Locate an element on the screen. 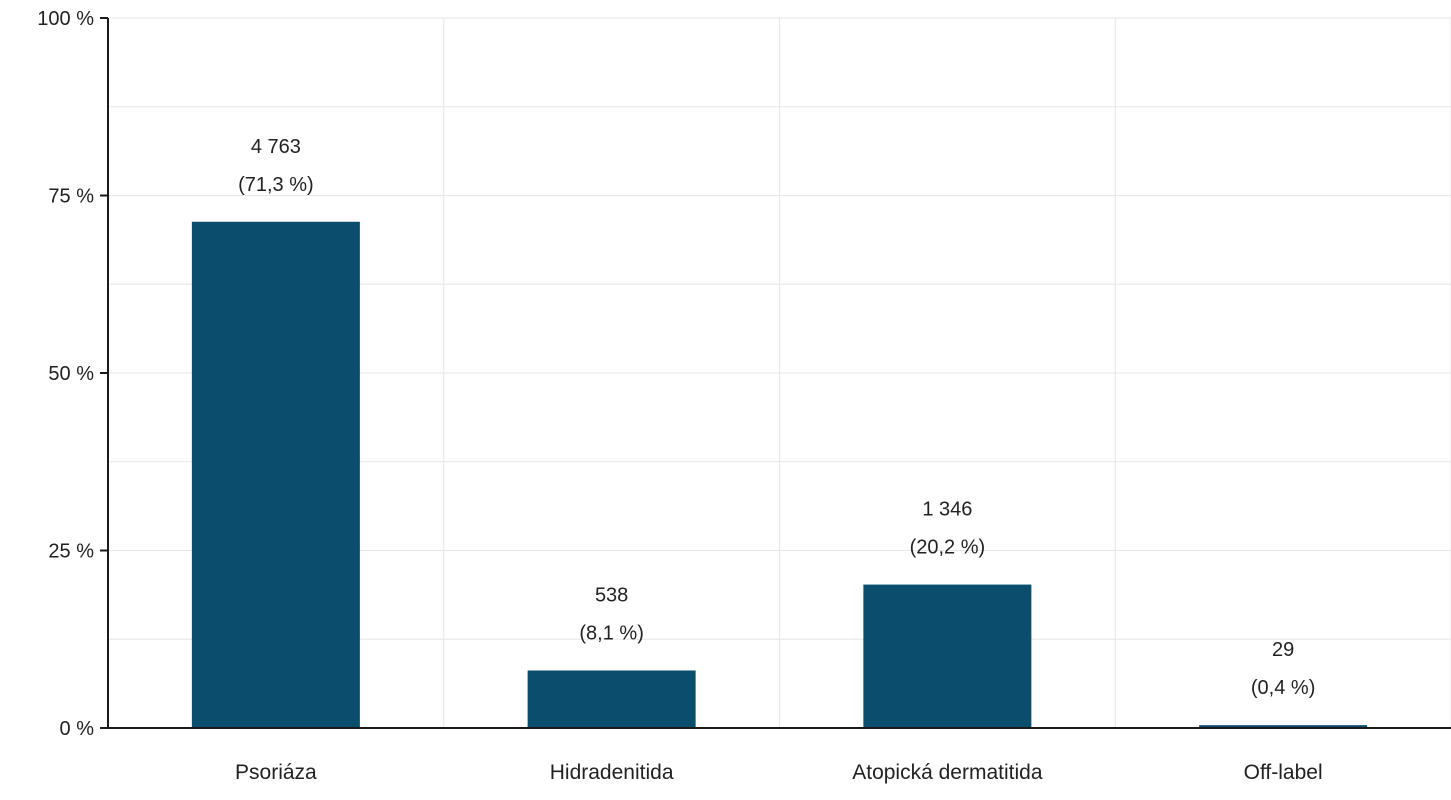  bar-count-label: 4 763 is located at coordinates (276, 147).